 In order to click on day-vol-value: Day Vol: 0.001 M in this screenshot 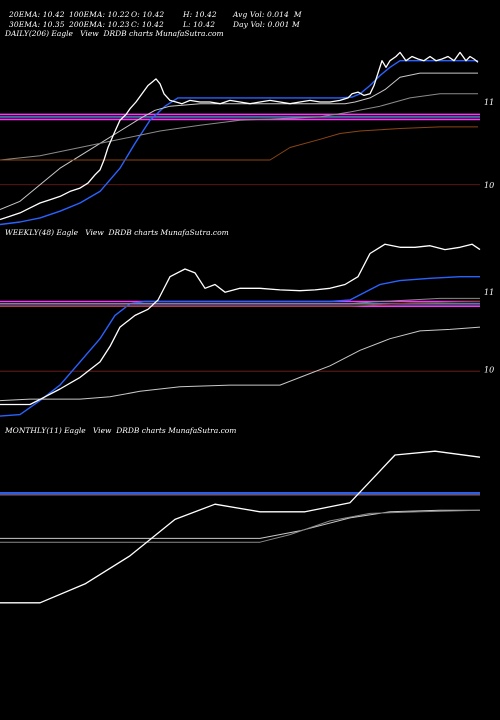, I will do `click(266, 24)`.